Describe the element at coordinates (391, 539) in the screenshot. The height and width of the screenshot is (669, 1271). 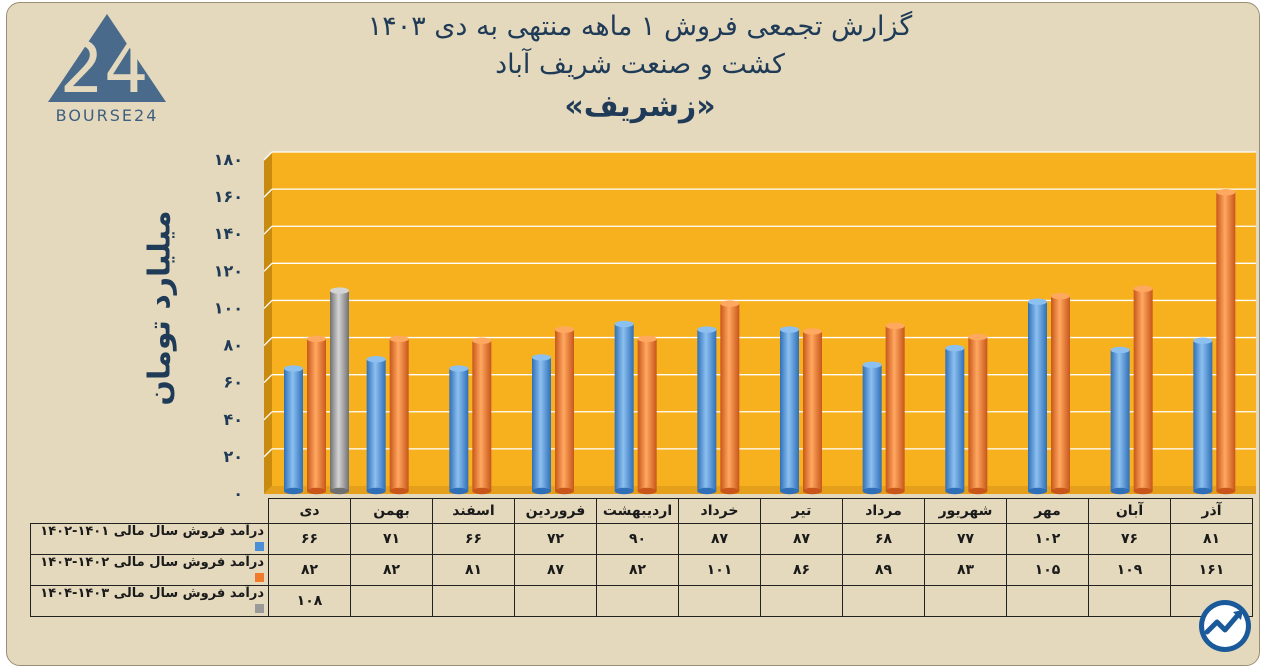
I see `series-1-value: ۷۱` at that location.